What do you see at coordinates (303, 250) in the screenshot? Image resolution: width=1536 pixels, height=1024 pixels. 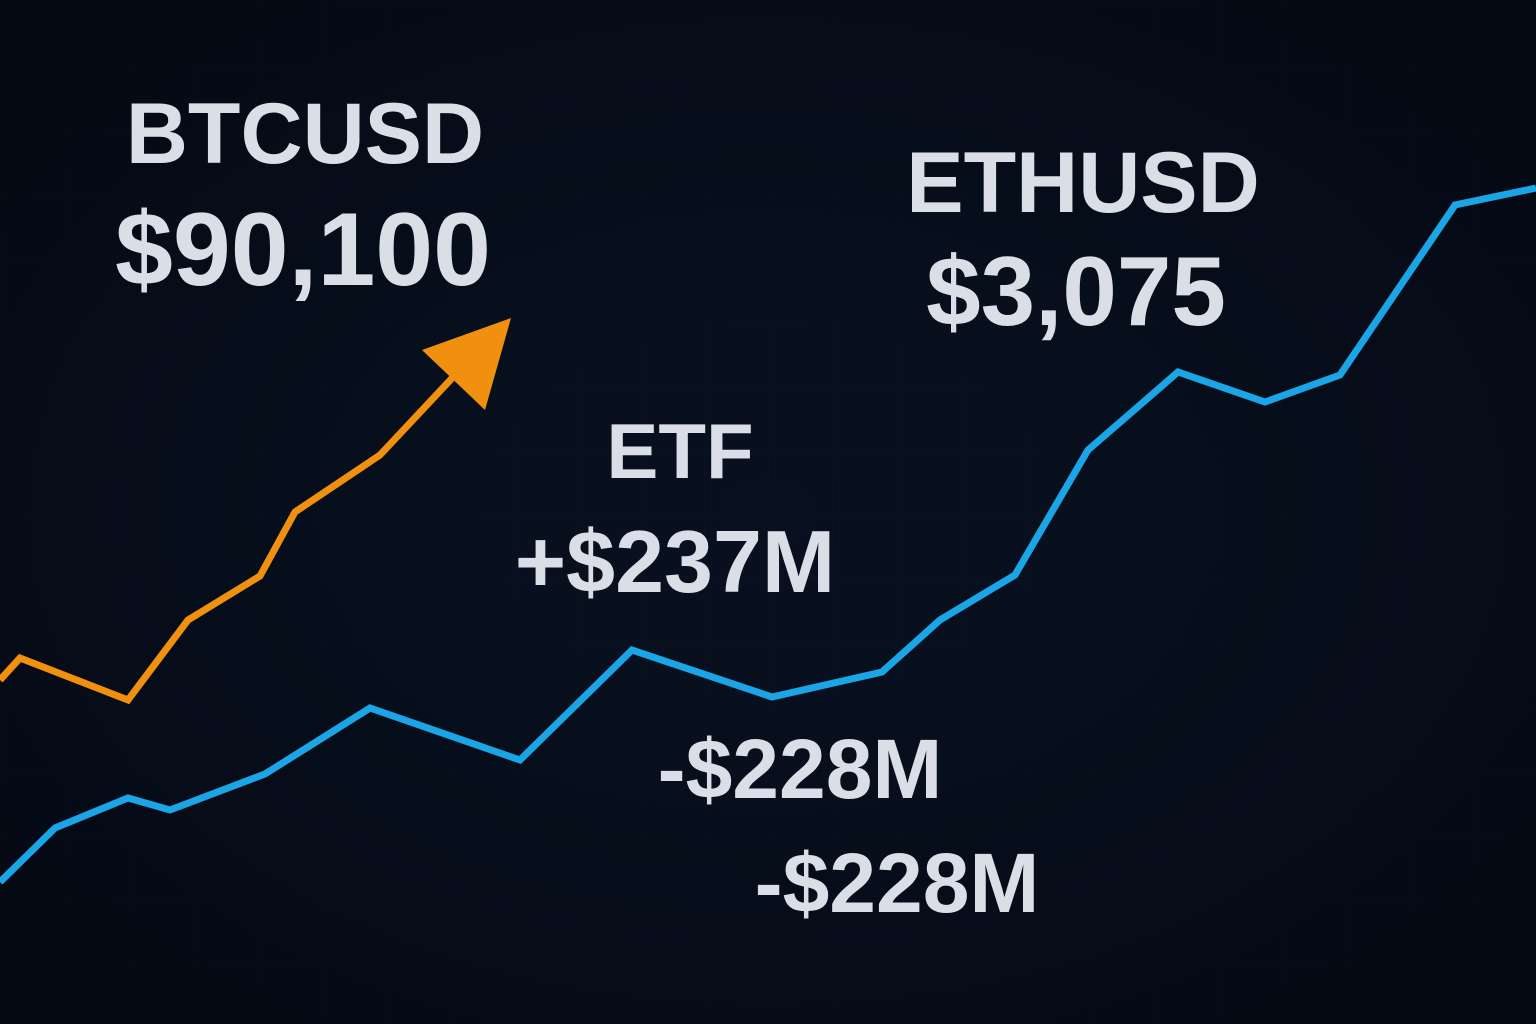 I see `btc-price: $90,100` at bounding box center [303, 250].